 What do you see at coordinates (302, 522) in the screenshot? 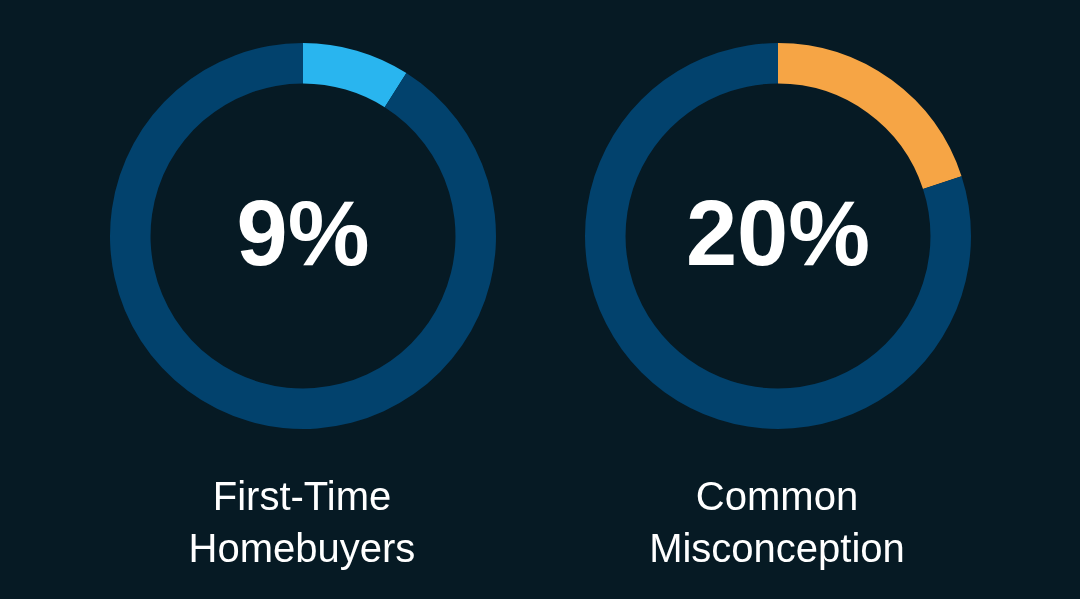
I see `text: First-Time Homebuyers` at bounding box center [302, 522].